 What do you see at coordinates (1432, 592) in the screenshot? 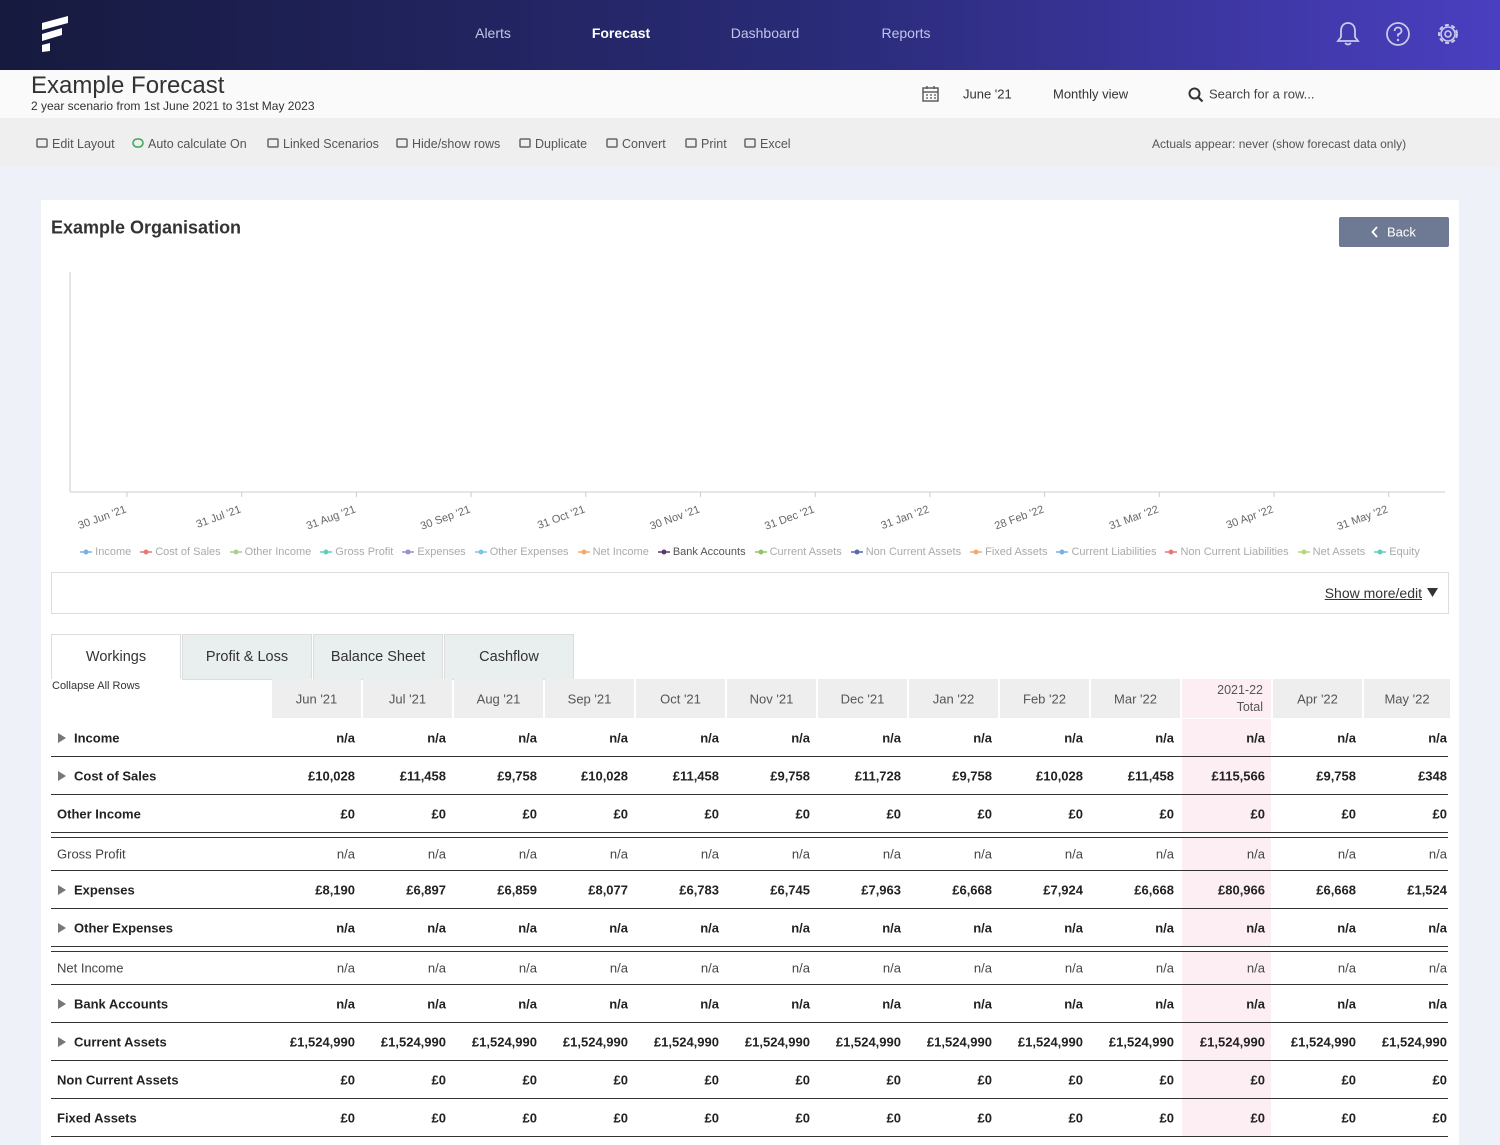
I see `dropdown-arrow` at bounding box center [1432, 592].